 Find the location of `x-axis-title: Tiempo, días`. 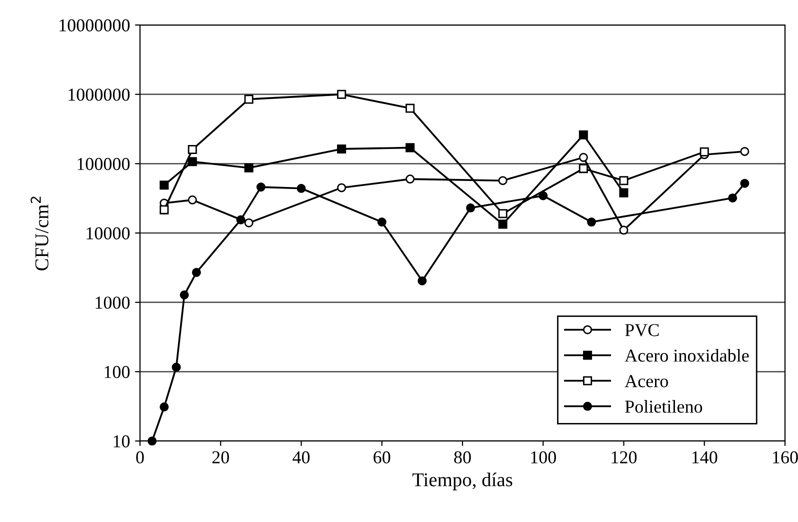

x-axis-title: Tiempo, días is located at coordinates (462, 481).